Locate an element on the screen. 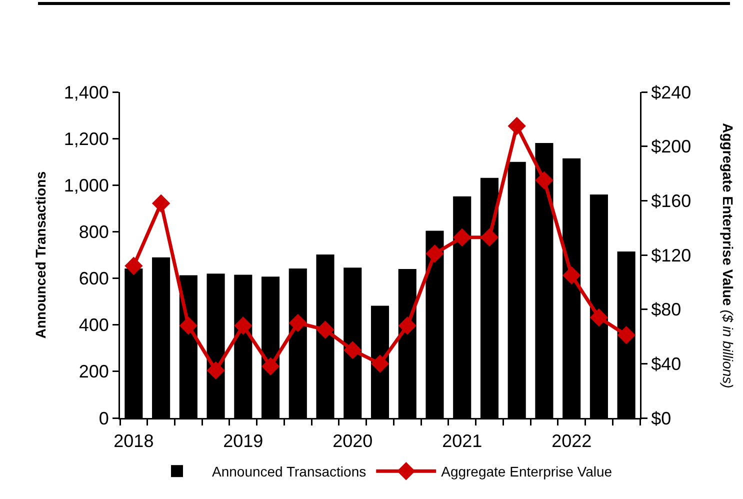 The image size is (743, 499). y2-tick-label: $160 is located at coordinates (671, 200).